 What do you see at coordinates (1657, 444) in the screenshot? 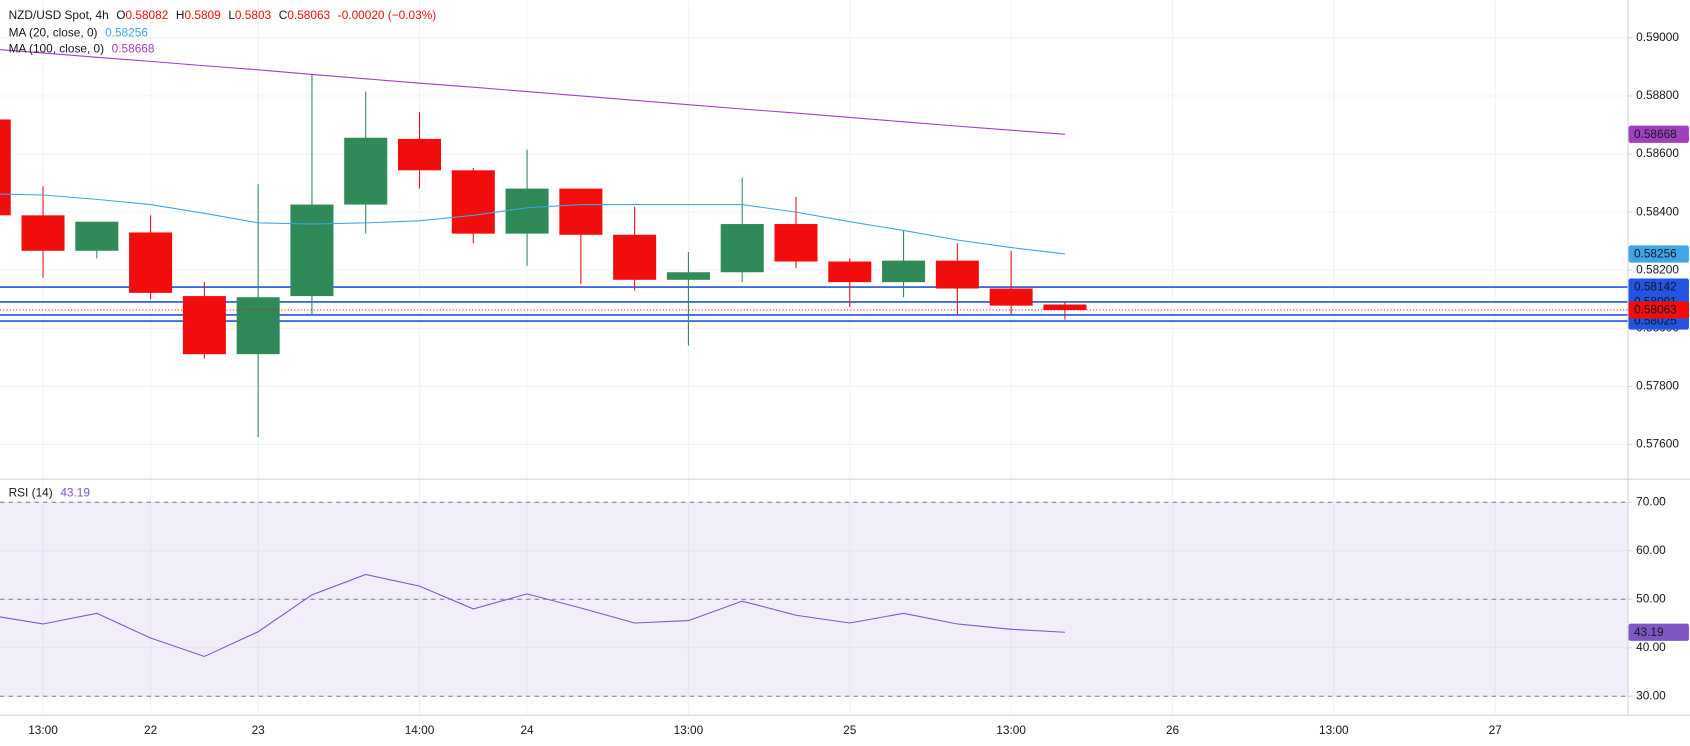
I see `y-tick-label: 0.57600` at bounding box center [1657, 444].